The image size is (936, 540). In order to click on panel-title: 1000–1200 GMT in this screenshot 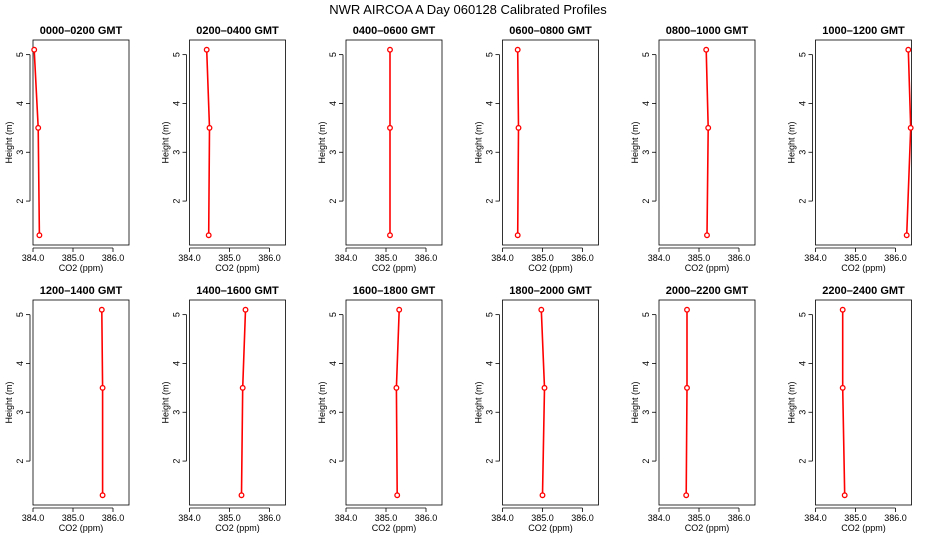, I will do `click(863, 31)`.